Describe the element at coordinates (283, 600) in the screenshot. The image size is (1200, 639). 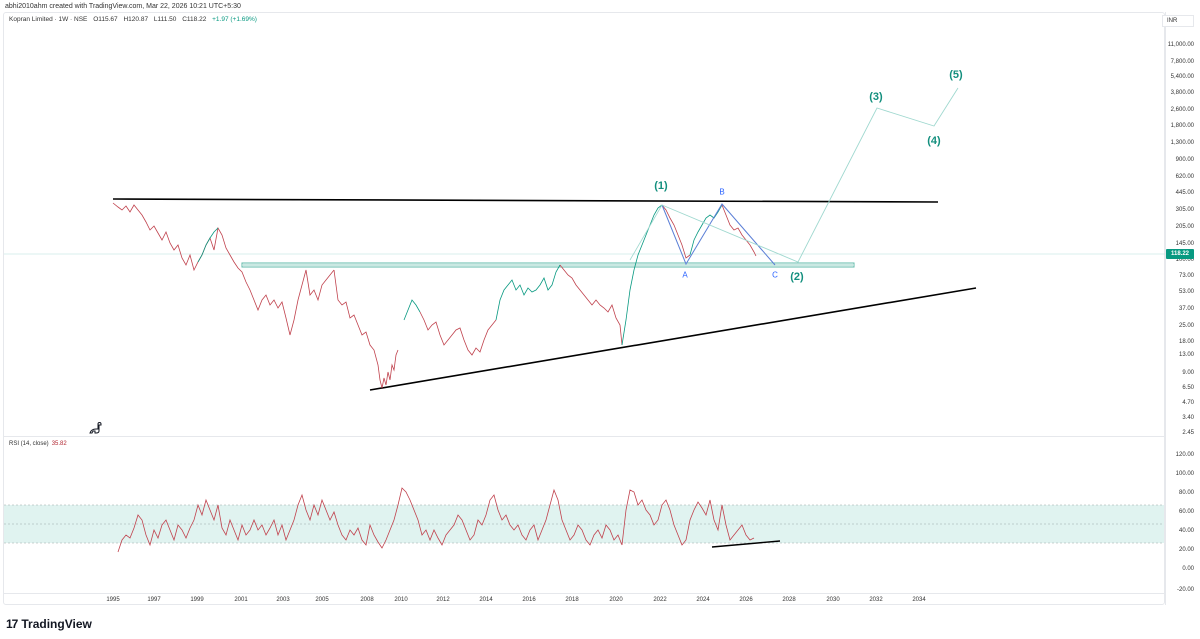
I see `time-tick: 2003` at that location.